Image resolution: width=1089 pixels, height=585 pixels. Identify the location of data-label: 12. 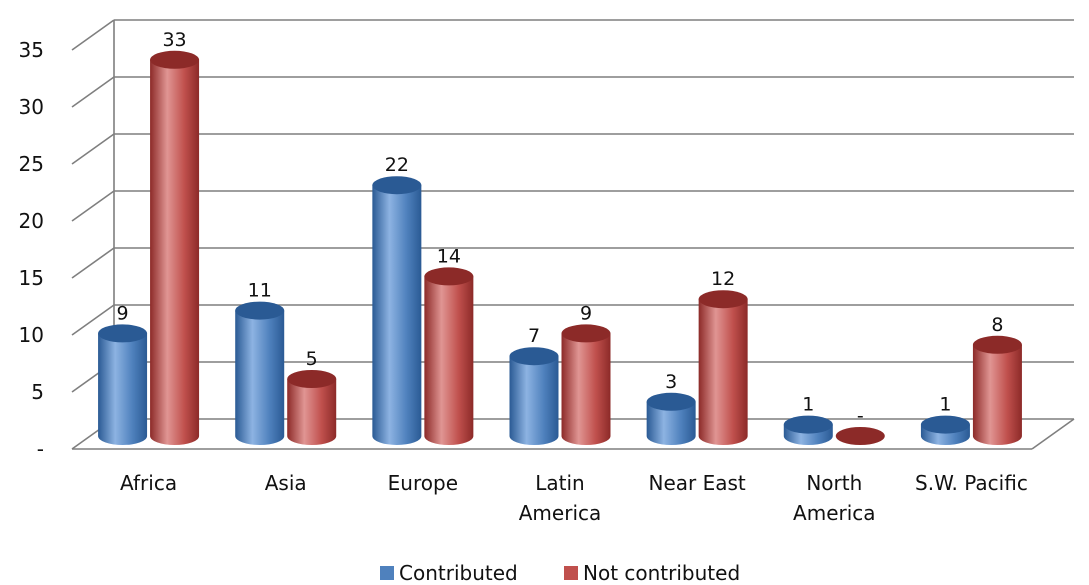
(723, 279).